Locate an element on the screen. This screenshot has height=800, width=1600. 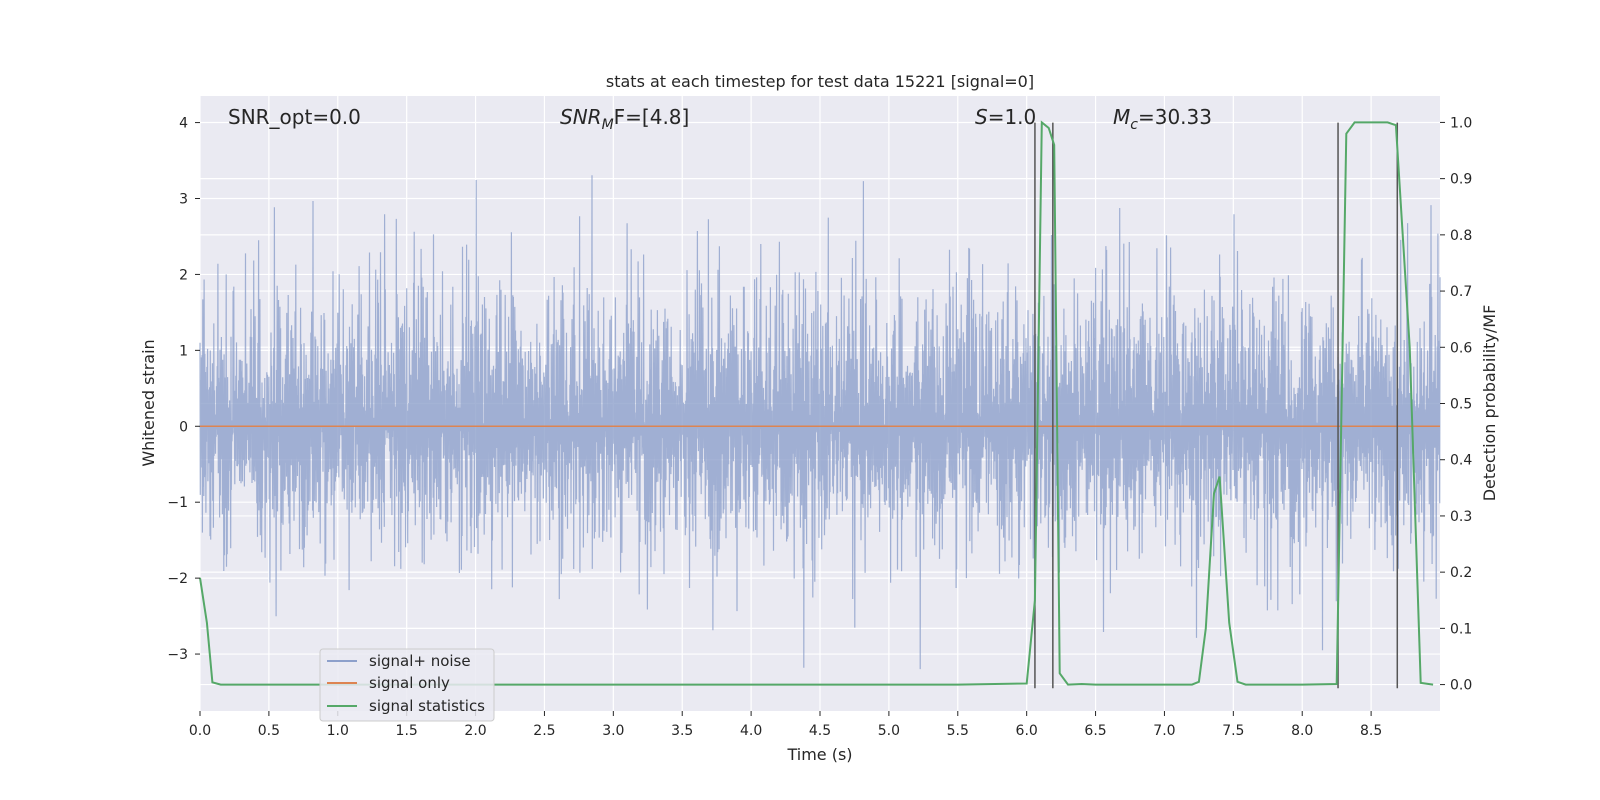
legend-label-signal-only: signal only is located at coordinates (409, 683).